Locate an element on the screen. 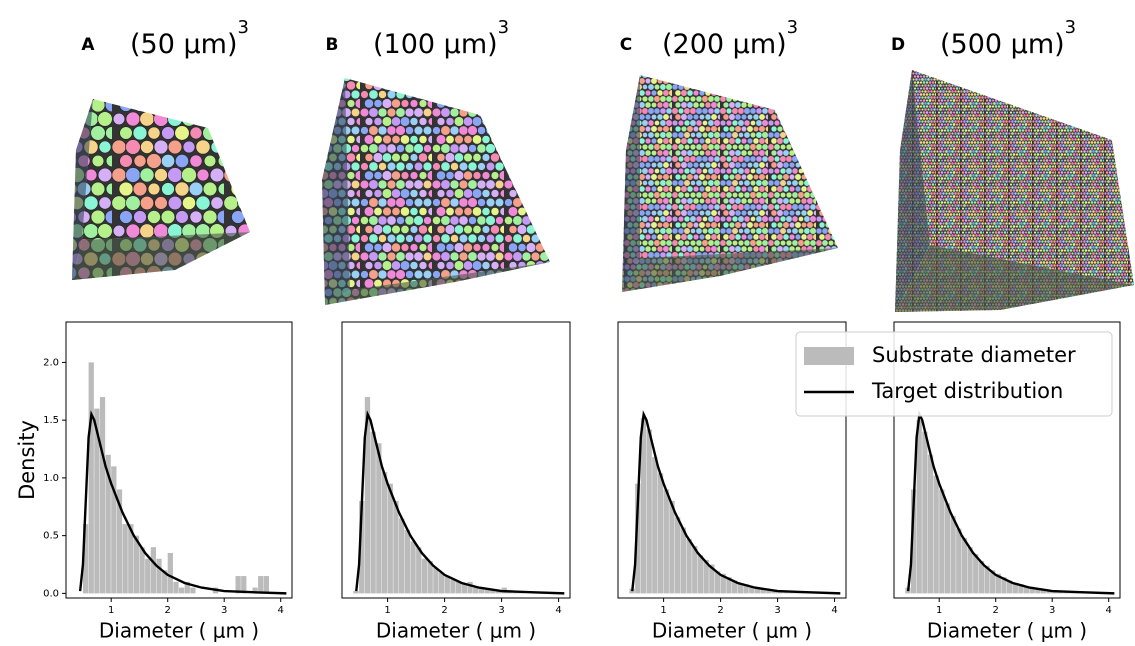  y-axis-label: Density is located at coordinates (27, 460).